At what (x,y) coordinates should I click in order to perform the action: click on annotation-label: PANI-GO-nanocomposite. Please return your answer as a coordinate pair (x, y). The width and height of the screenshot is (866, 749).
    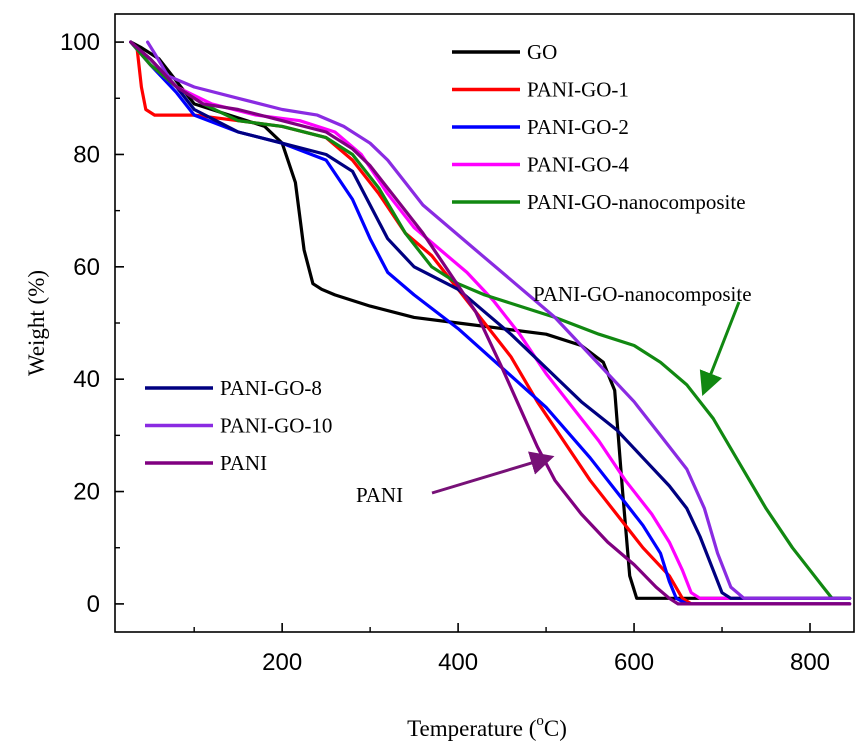
    Looking at the image, I should click on (642, 294).